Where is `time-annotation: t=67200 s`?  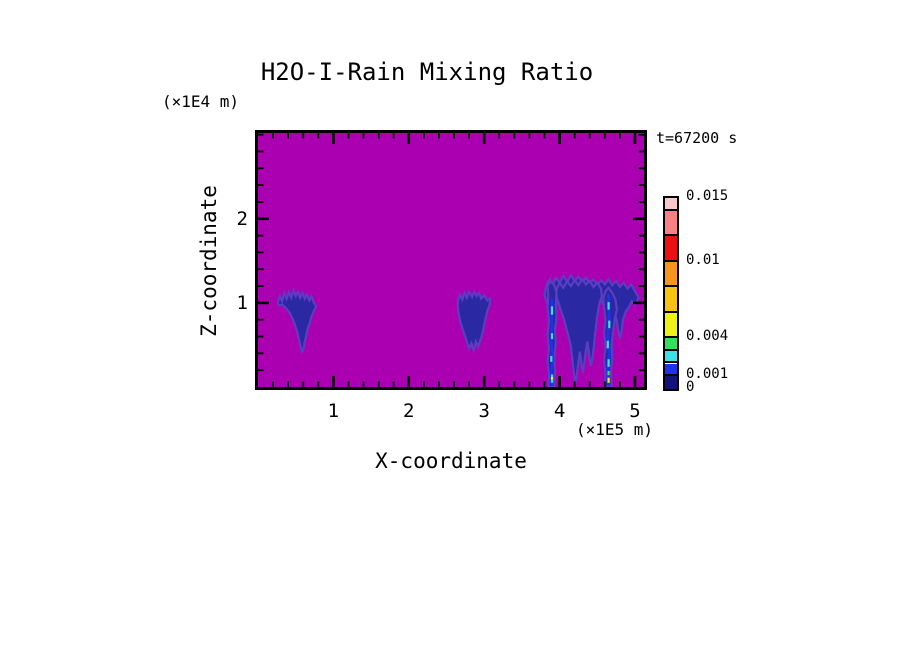 time-annotation: t=67200 s is located at coordinates (697, 138).